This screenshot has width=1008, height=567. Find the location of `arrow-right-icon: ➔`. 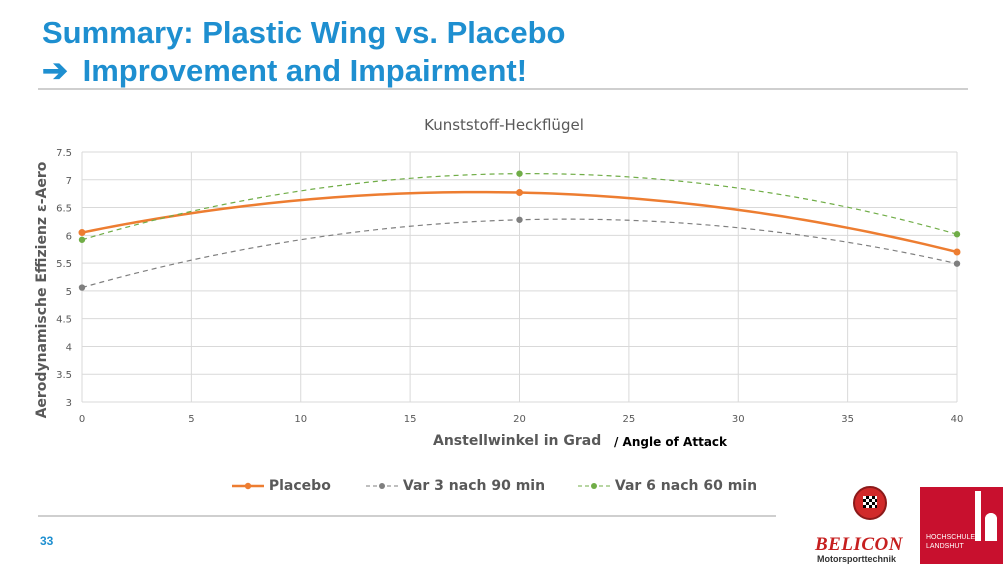

arrow-right-icon: ➔ is located at coordinates (55, 70).